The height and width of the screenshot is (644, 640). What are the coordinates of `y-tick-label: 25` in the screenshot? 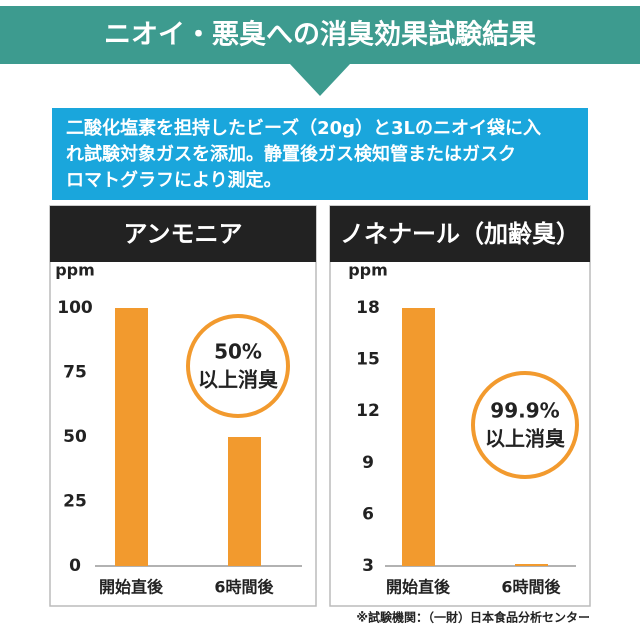 It's located at (75, 502).